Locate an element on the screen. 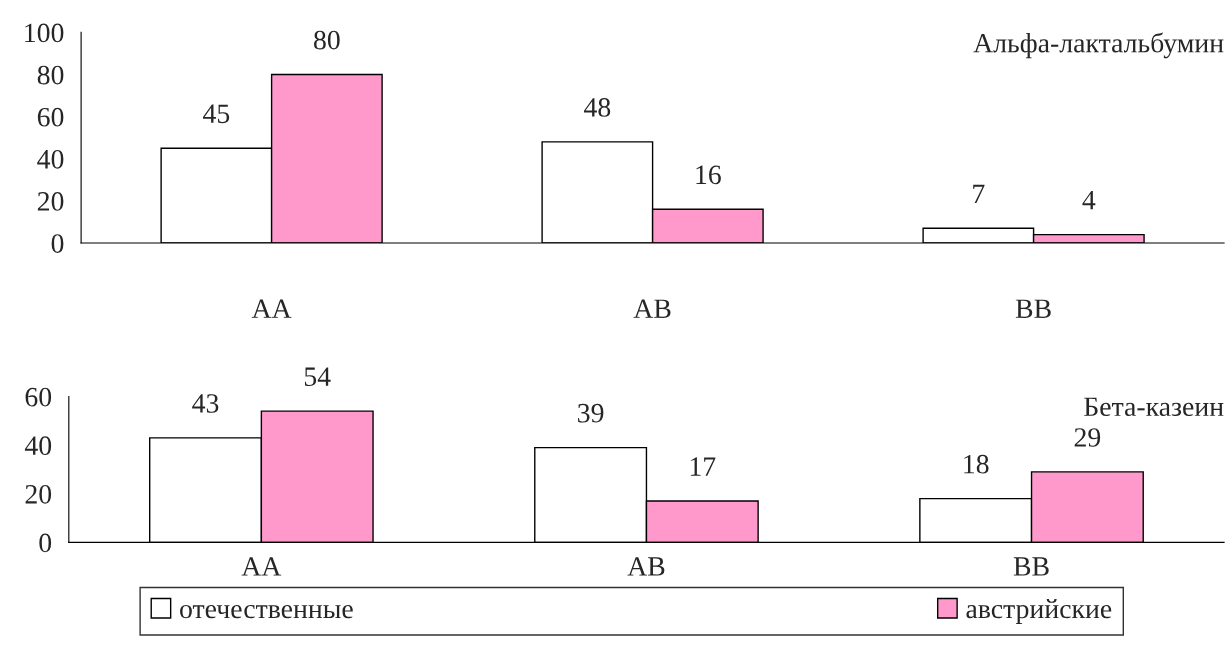 This screenshot has width=1229, height=648. data-label: 18 is located at coordinates (976, 464).